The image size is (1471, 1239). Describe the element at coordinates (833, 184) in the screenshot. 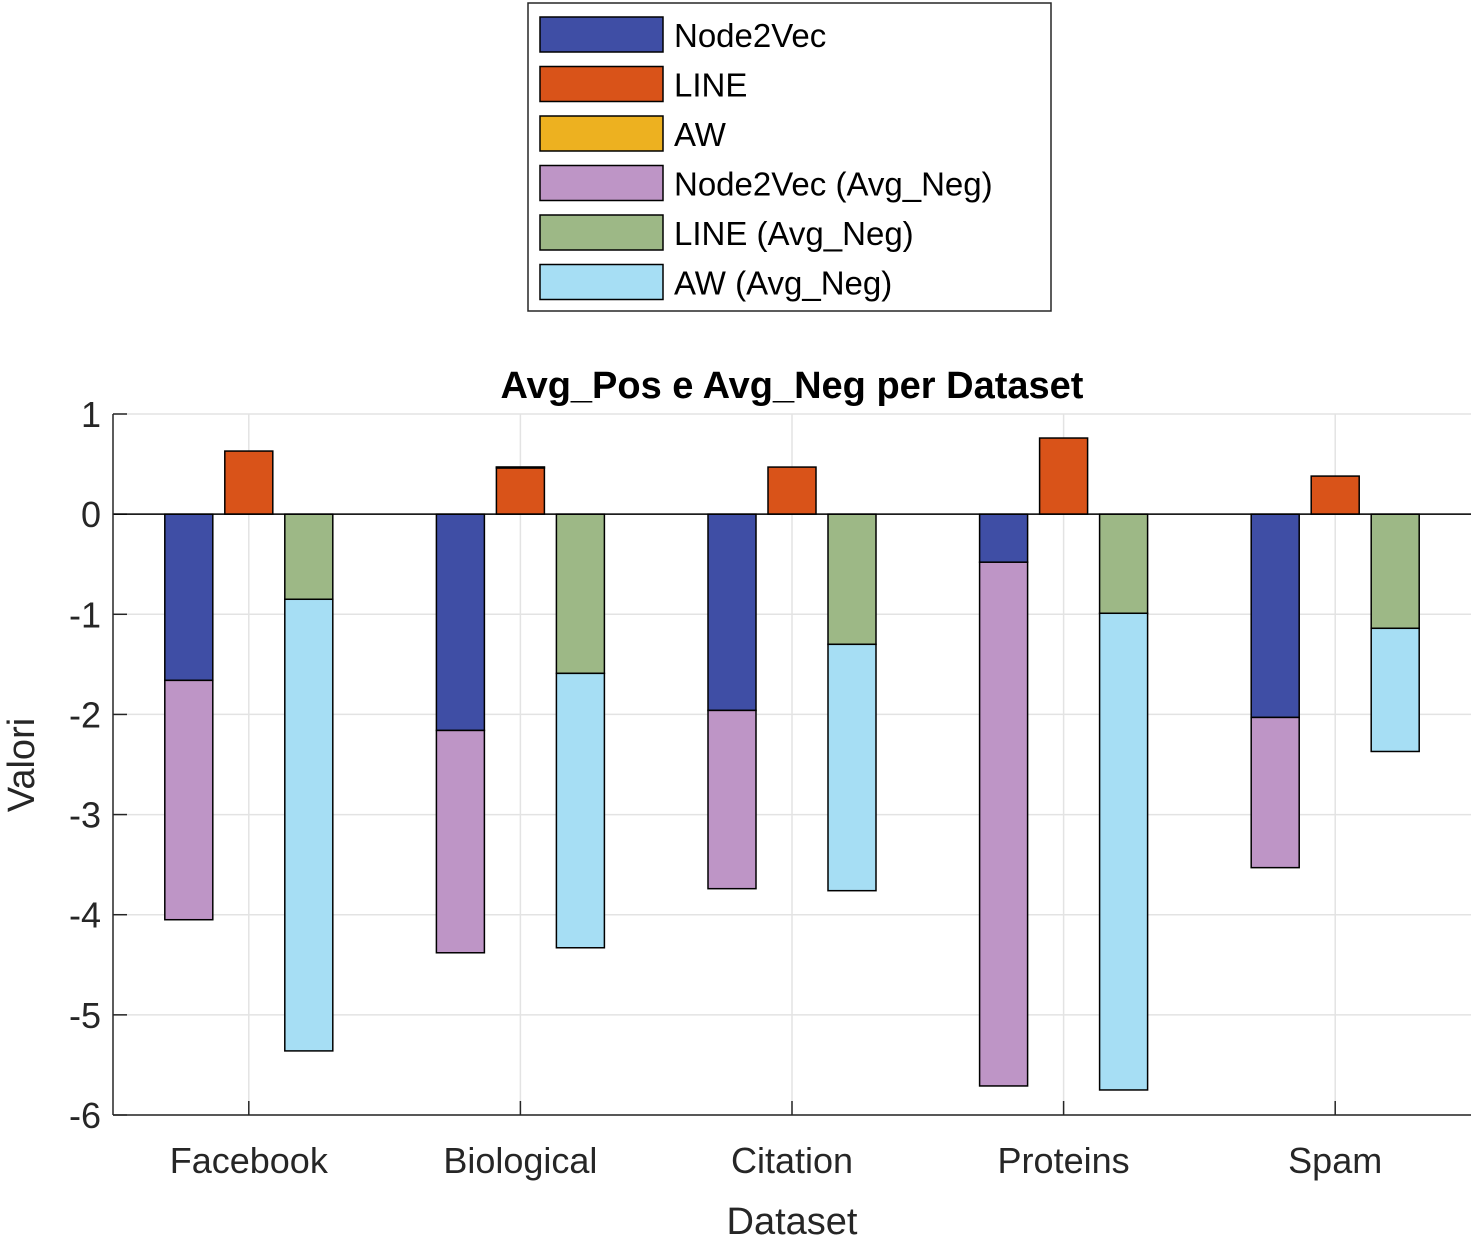

I see `legend-label: Node2Vec (Avg_Neg)` at that location.